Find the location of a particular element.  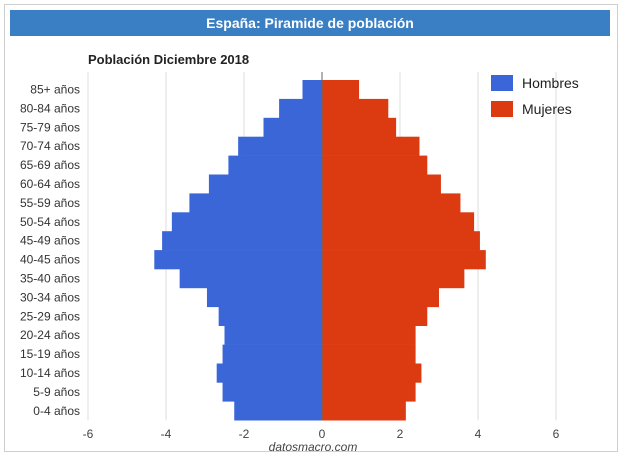

header-title: España: Piramide de población is located at coordinates (310, 23).